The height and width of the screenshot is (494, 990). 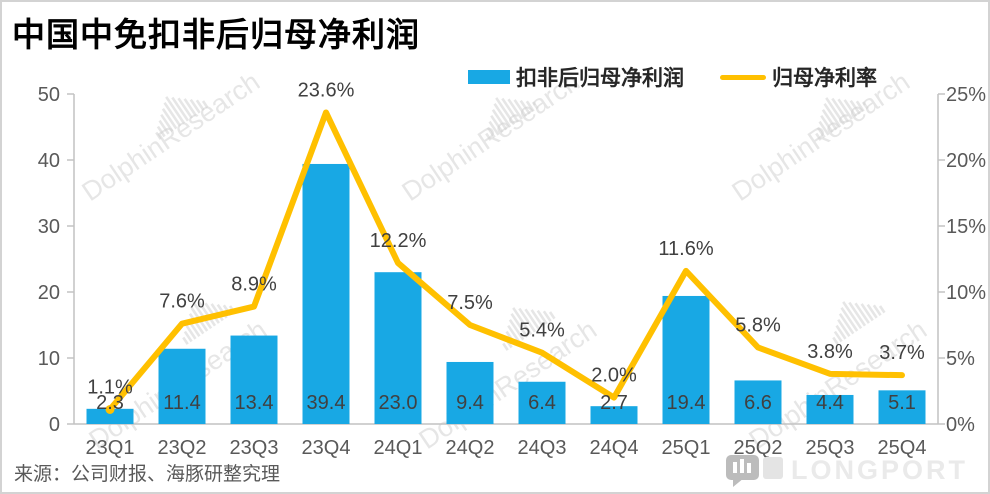 What do you see at coordinates (326, 448) in the screenshot?
I see `x-category-label: 23Q4` at bounding box center [326, 448].